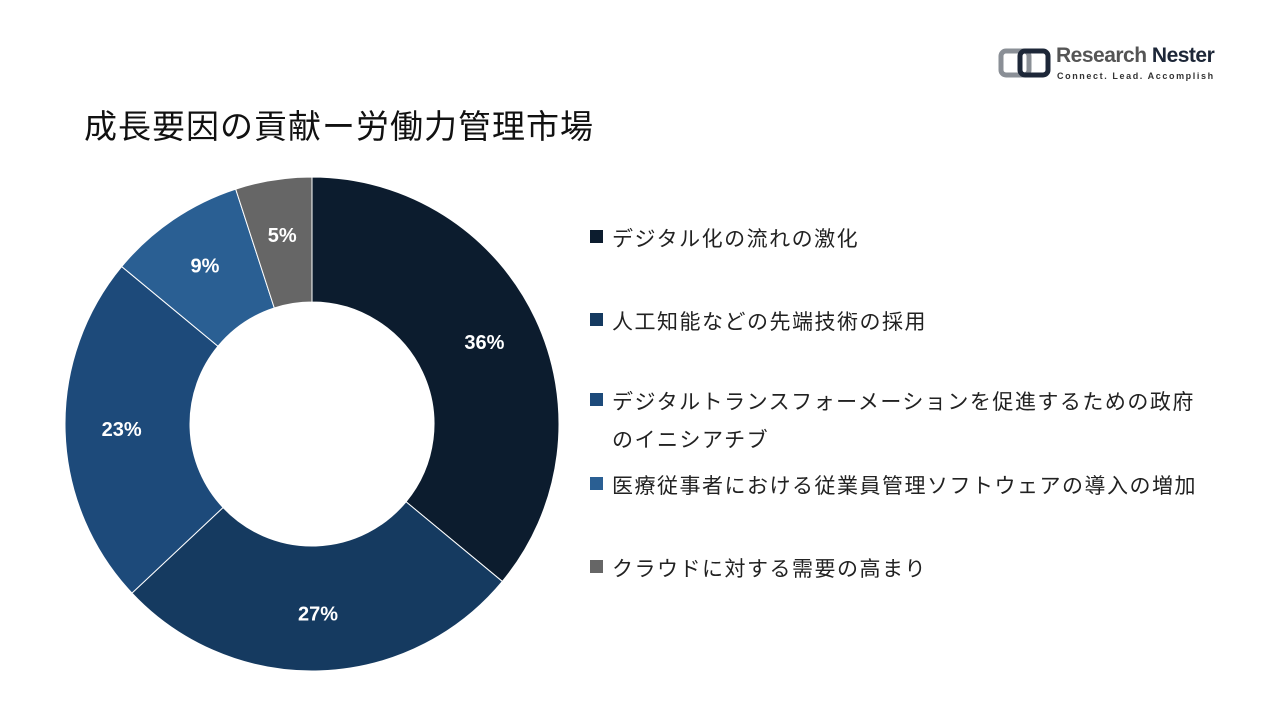 The width and height of the screenshot is (1280, 720). Describe the element at coordinates (736, 239) in the screenshot. I see `legend-label: デジタル化の流れの激化` at that location.